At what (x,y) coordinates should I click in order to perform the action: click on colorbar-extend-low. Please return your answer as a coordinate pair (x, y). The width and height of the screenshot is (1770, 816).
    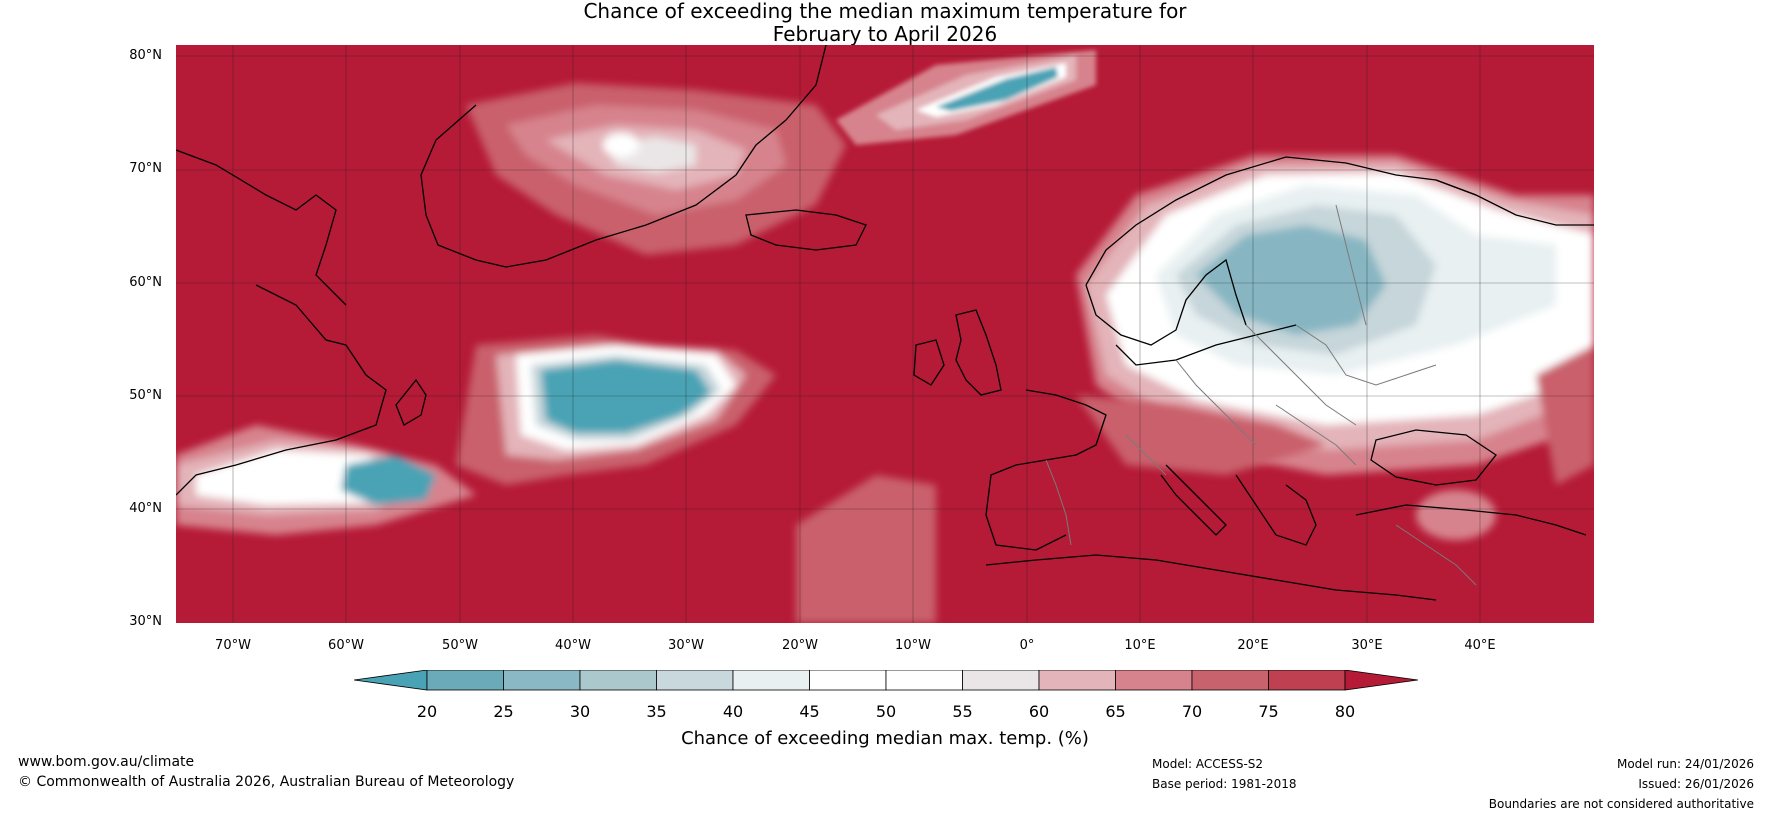
    Looking at the image, I should click on (391, 680).